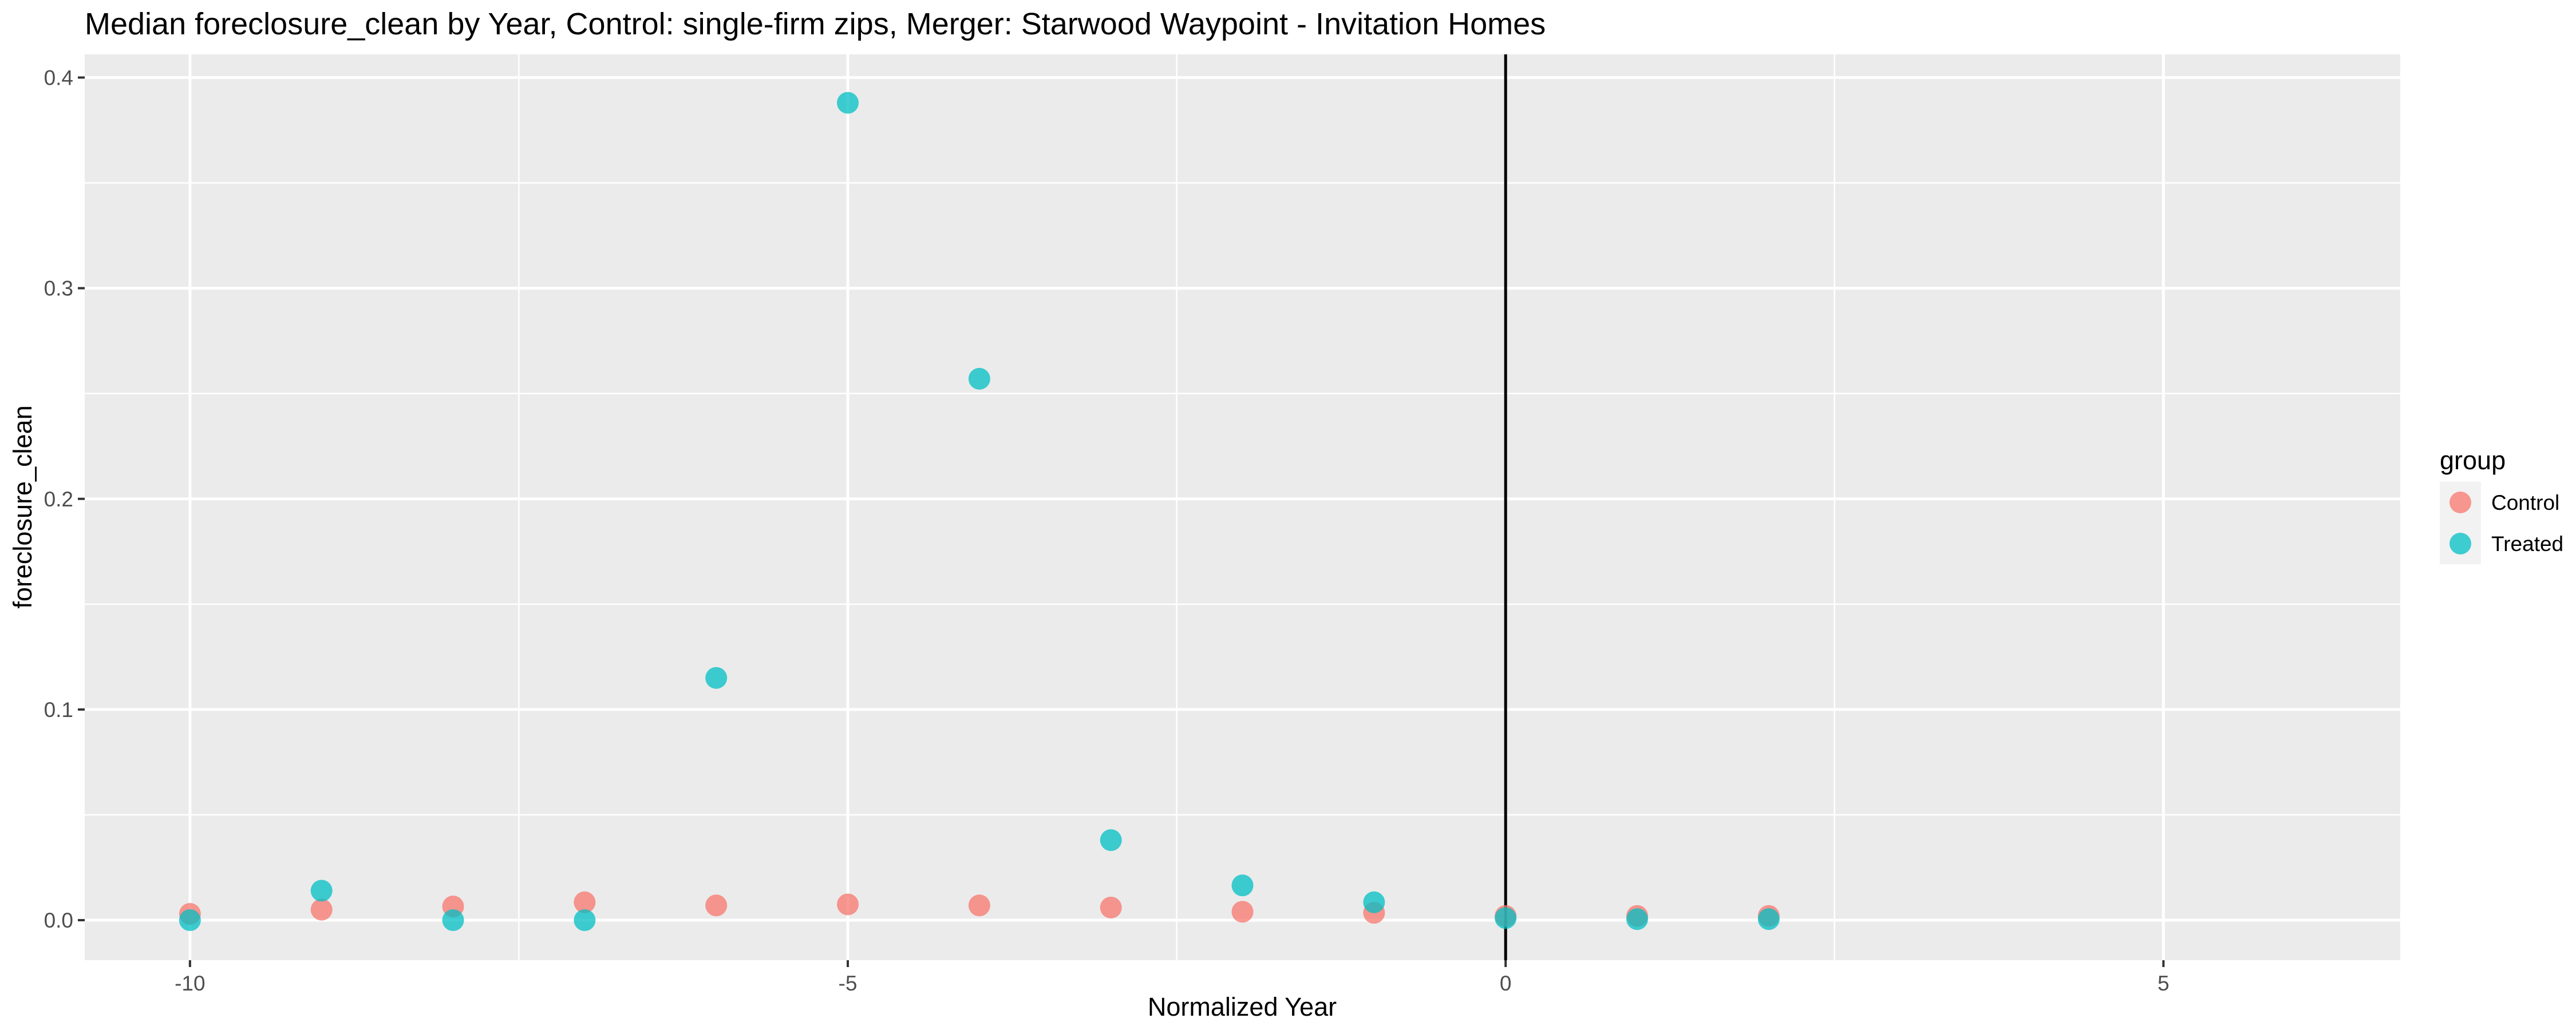 The width and height of the screenshot is (2576, 1030). What do you see at coordinates (58, 920) in the screenshot?
I see `y-tick-label: 0.0` at bounding box center [58, 920].